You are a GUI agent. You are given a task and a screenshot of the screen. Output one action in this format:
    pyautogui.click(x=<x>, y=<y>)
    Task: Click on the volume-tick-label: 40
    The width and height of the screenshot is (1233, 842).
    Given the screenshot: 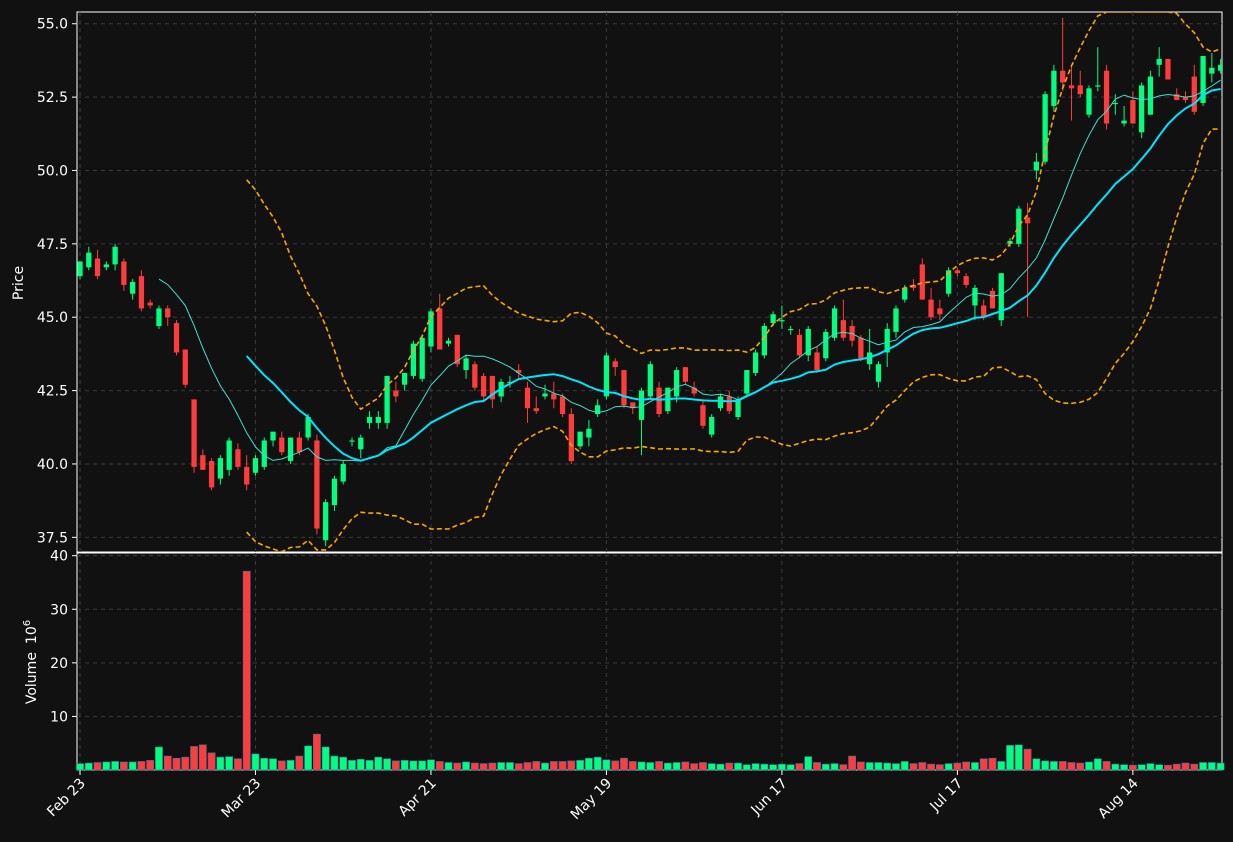 What is the action you would take?
    pyautogui.click(x=59, y=557)
    